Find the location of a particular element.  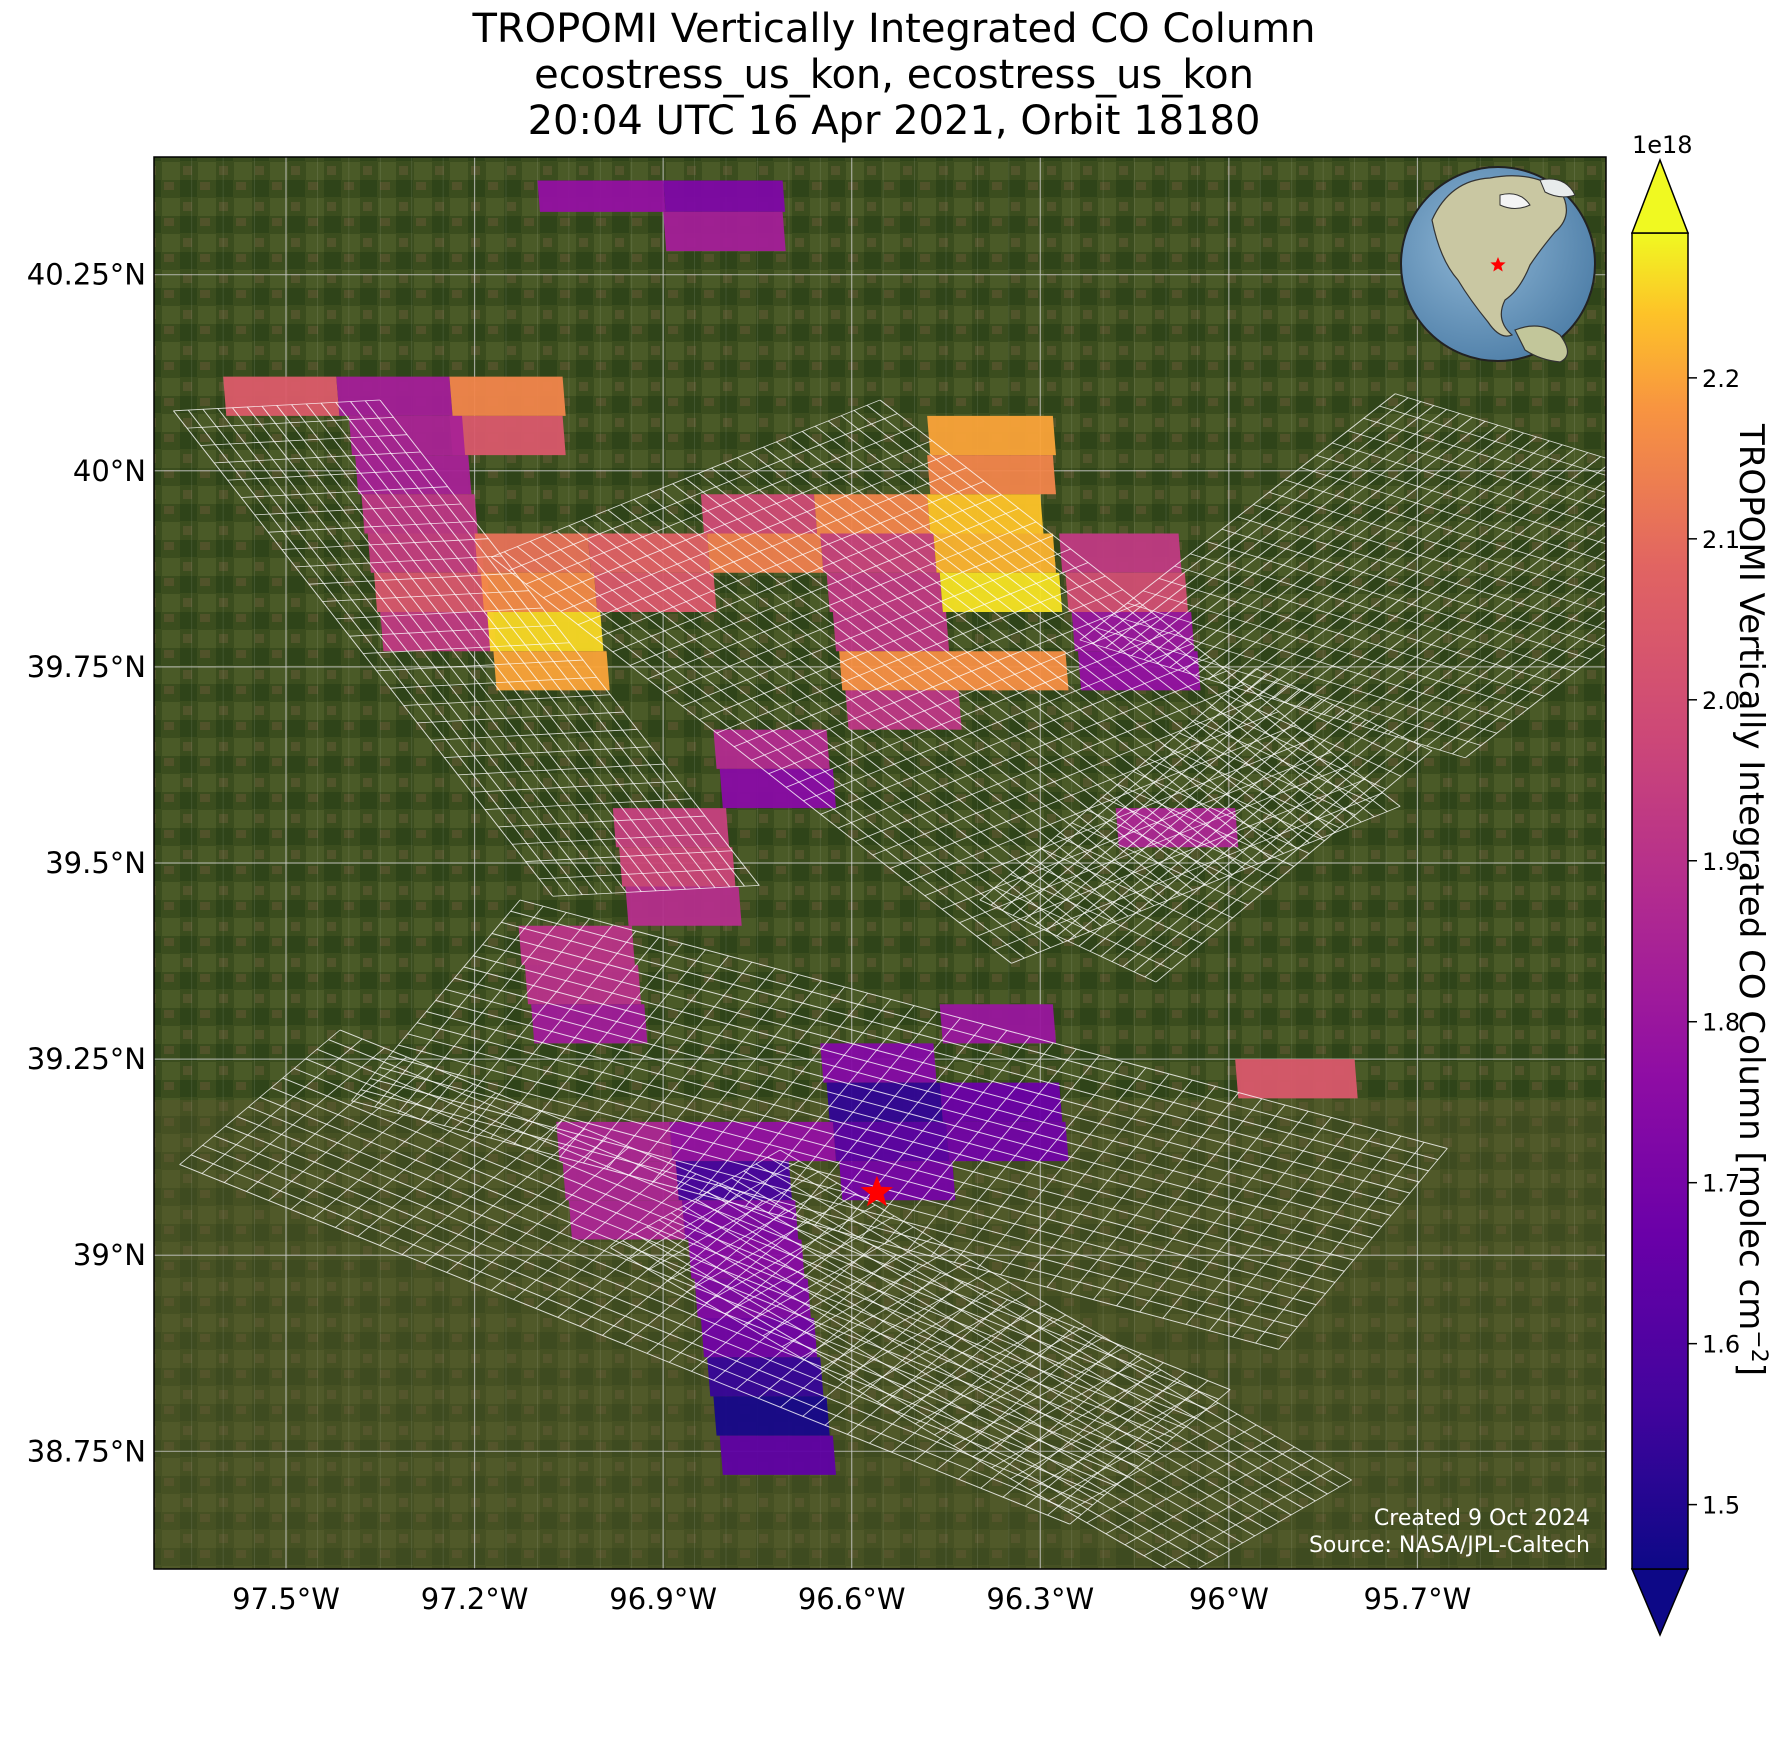

lat-tick-label: 39.5°N is located at coordinates (95, 863).